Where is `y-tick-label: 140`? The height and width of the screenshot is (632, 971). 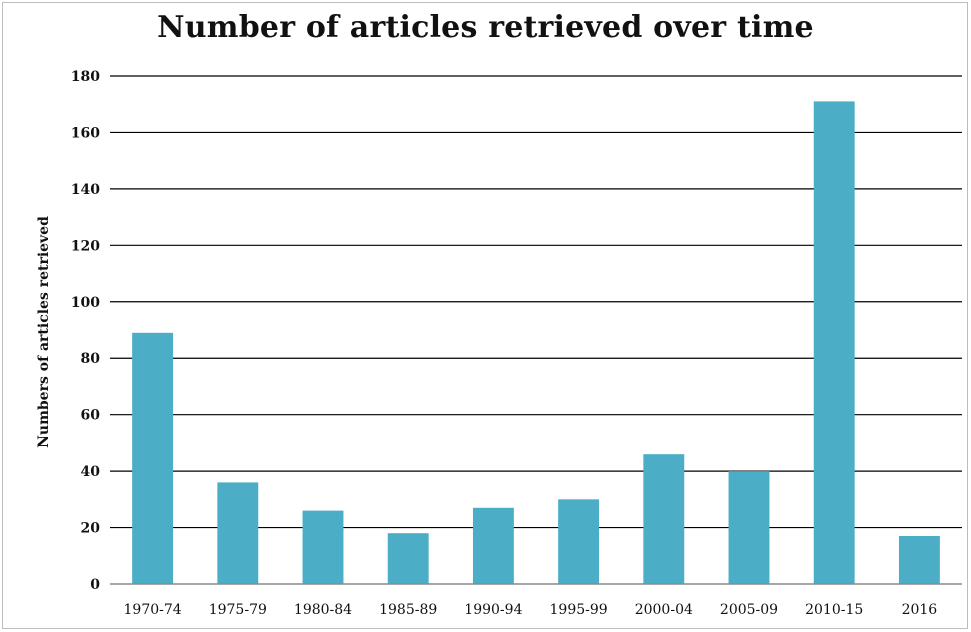 y-tick-label: 140 is located at coordinates (85, 190).